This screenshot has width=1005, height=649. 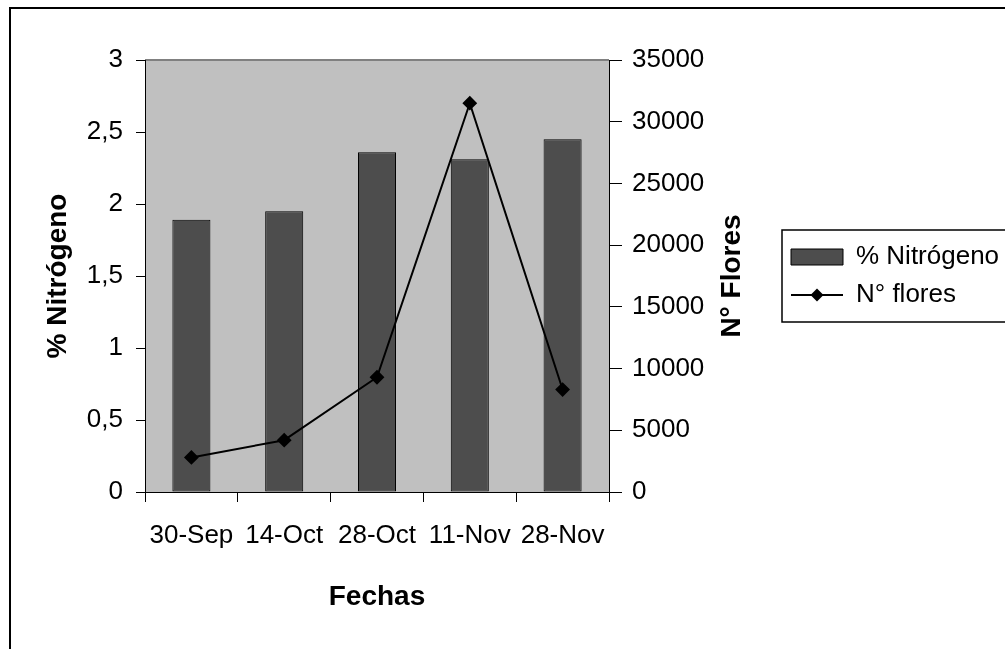 I want to click on y2-tick-label: 5000, so click(x=661, y=428).